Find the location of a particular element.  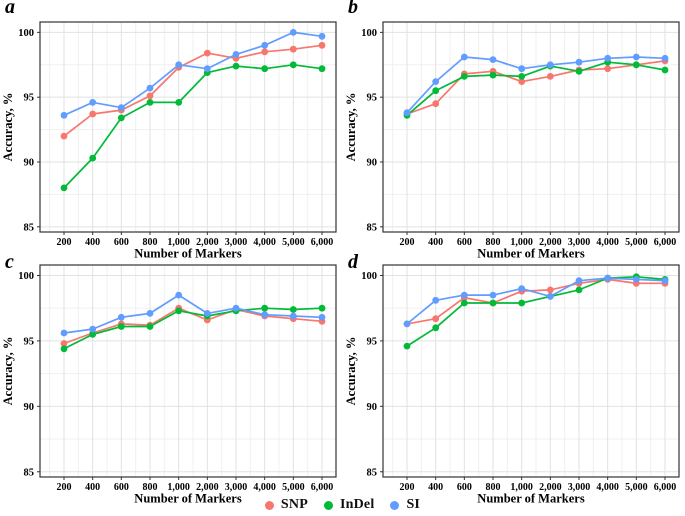

legend-label-si: SI is located at coordinates (413, 504).